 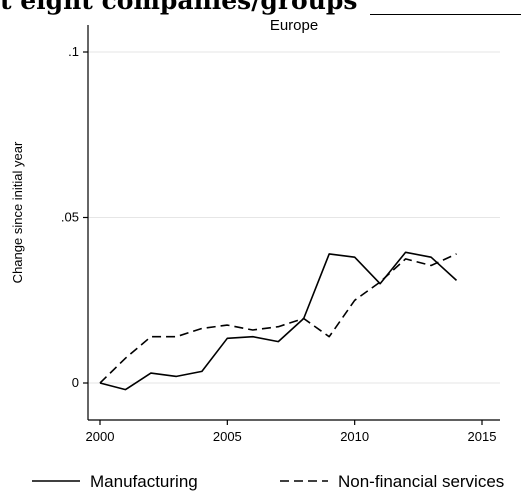 I want to click on x-tick-label: 2005, so click(x=227, y=436).